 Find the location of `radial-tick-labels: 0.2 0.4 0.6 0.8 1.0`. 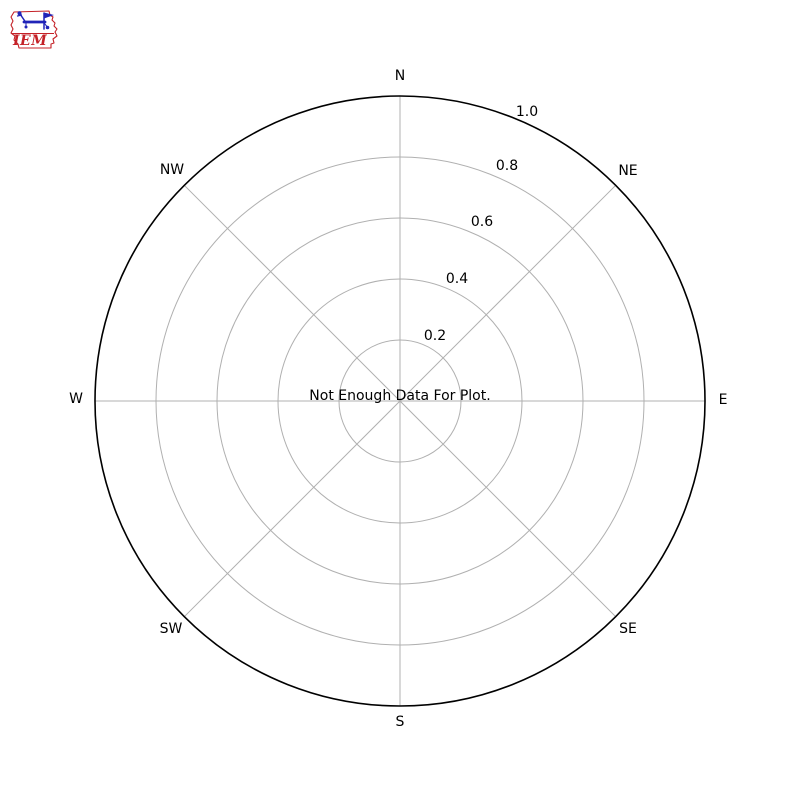

radial-tick-labels: 0.2 0.4 0.6 0.8 1.0 is located at coordinates (481, 224).